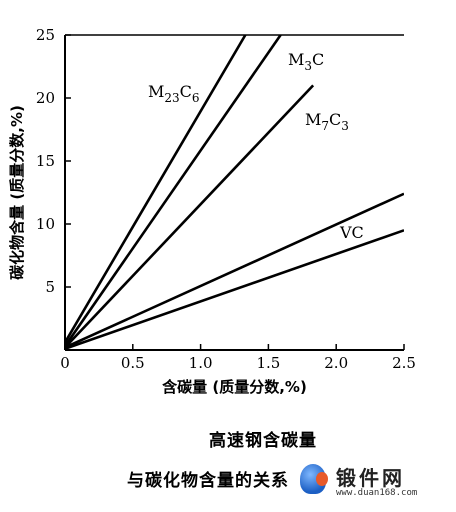 This screenshot has width=456, height=512. What do you see at coordinates (263, 441) in the screenshot?
I see `caption-line-1: 高速钢含碳量` at bounding box center [263, 441].